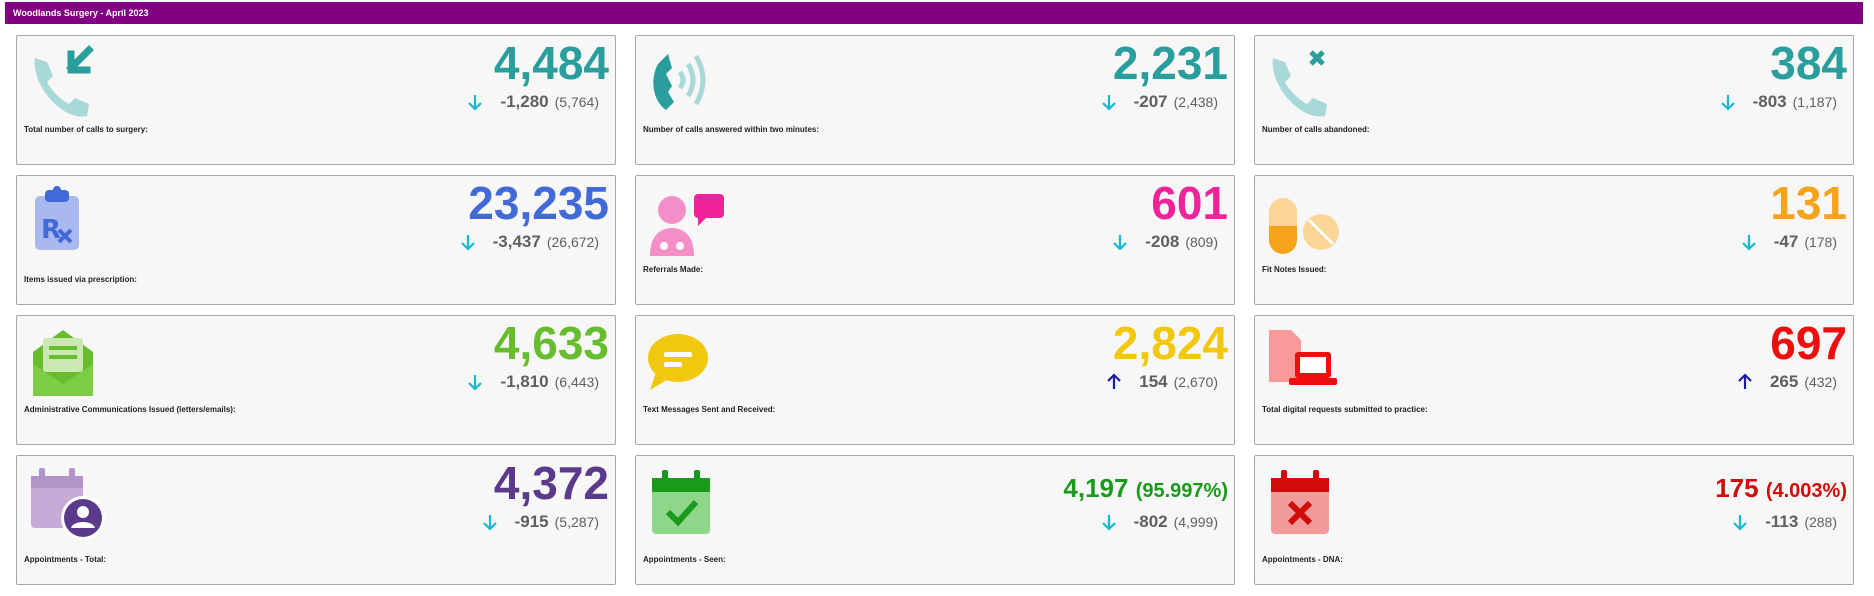 Image resolution: width=1874 pixels, height=596 pixels. Describe the element at coordinates (67, 84) in the screenshot. I see `incoming-call-icon` at that location.